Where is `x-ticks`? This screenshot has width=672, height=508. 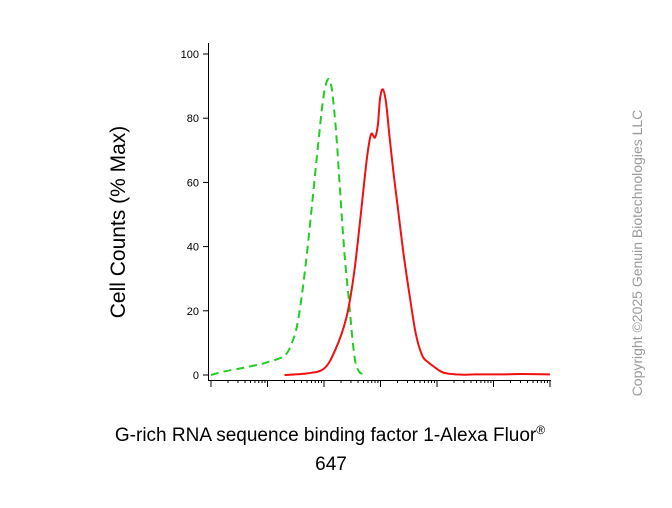
x-ticks is located at coordinates (380, 383).